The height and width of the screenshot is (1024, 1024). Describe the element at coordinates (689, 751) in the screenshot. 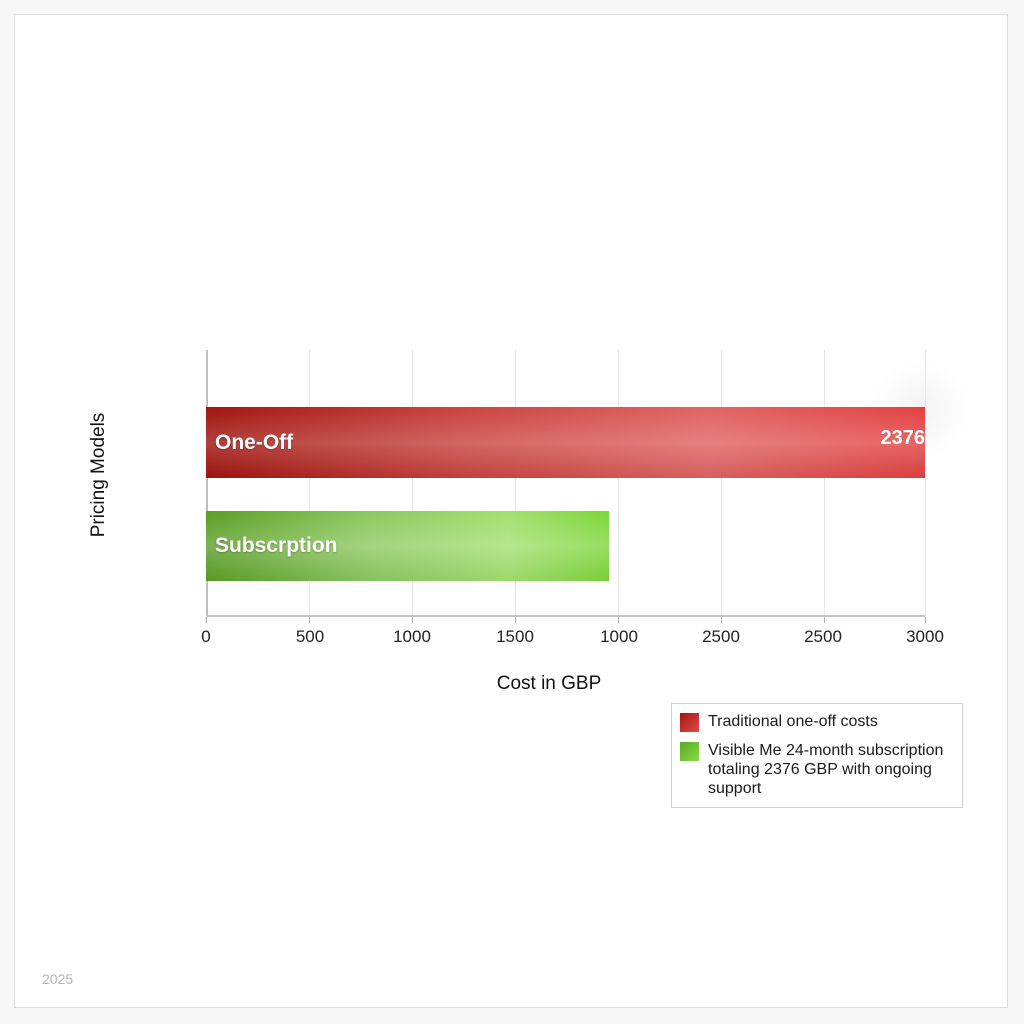

I see `legend-swatch-green-icon` at that location.